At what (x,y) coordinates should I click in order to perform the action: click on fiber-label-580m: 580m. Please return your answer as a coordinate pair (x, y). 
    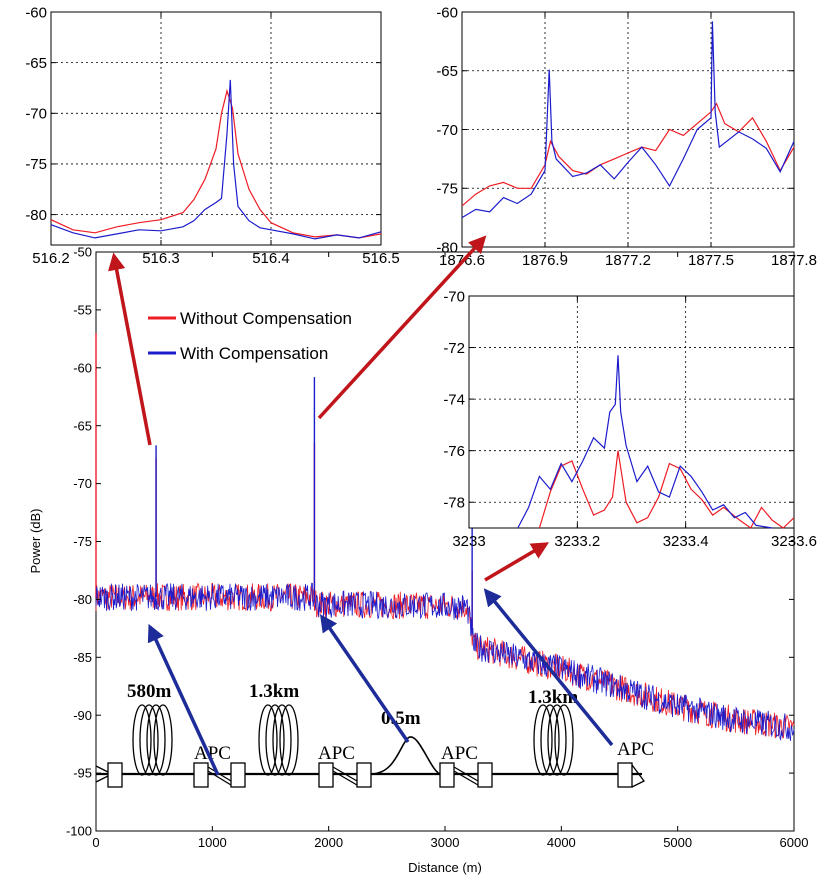
    Looking at the image, I should click on (149, 691).